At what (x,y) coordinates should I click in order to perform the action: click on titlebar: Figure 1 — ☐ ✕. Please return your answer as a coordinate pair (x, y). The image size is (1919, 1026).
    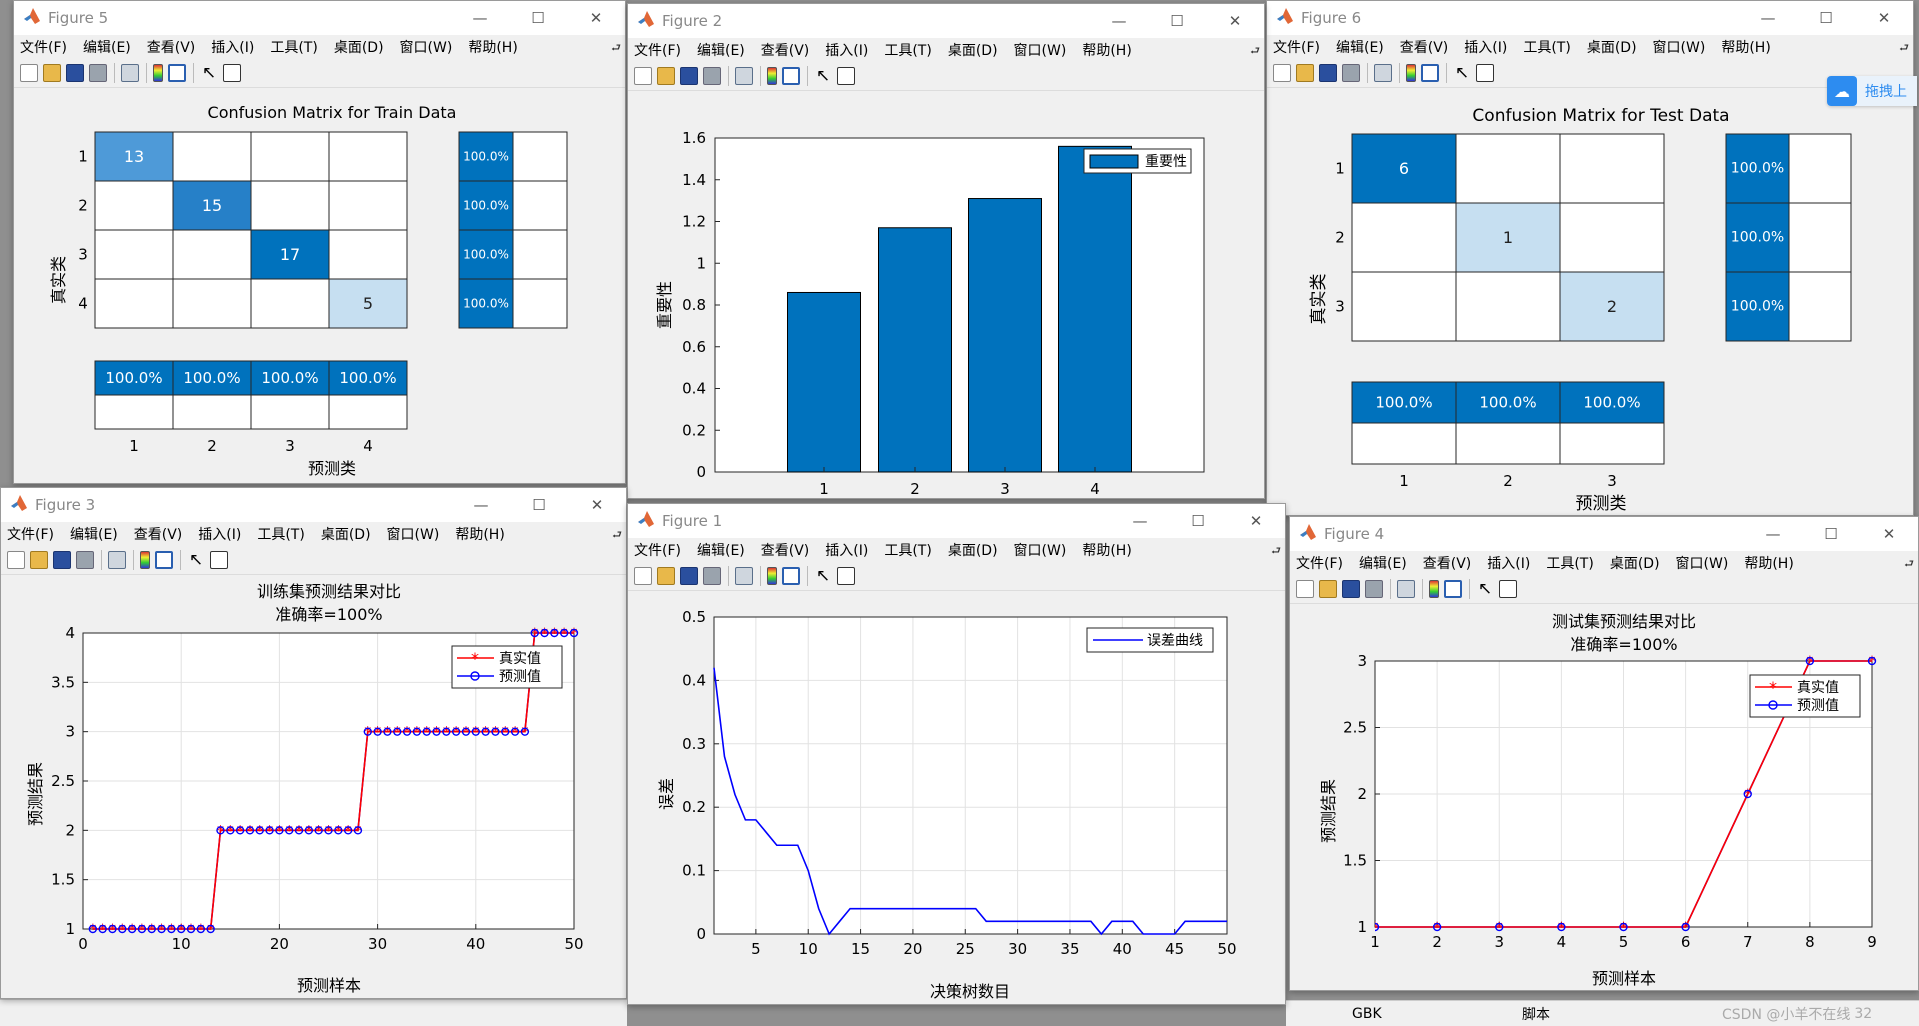
    Looking at the image, I should click on (956, 521).